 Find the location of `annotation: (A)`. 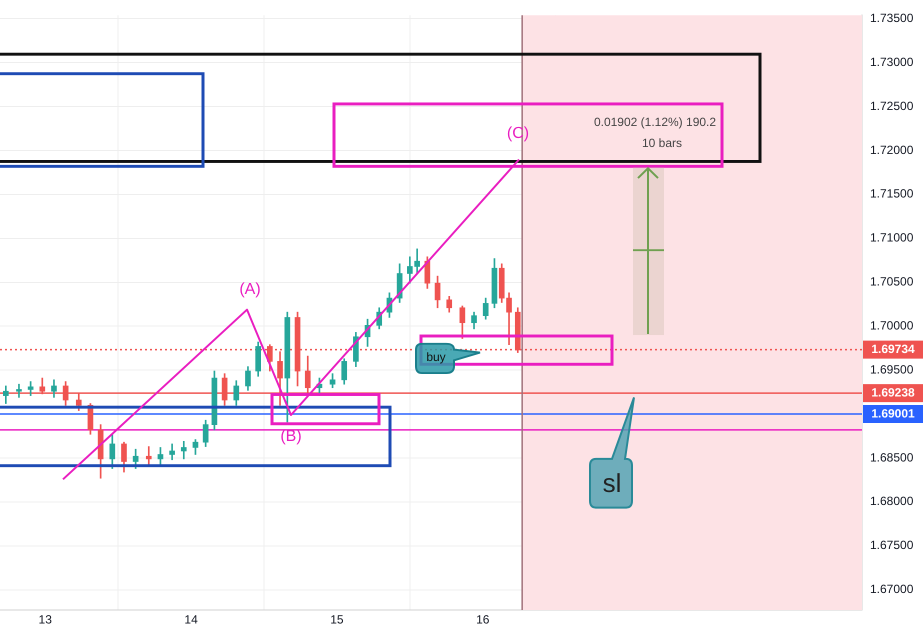

annotation: (A) is located at coordinates (250, 289).